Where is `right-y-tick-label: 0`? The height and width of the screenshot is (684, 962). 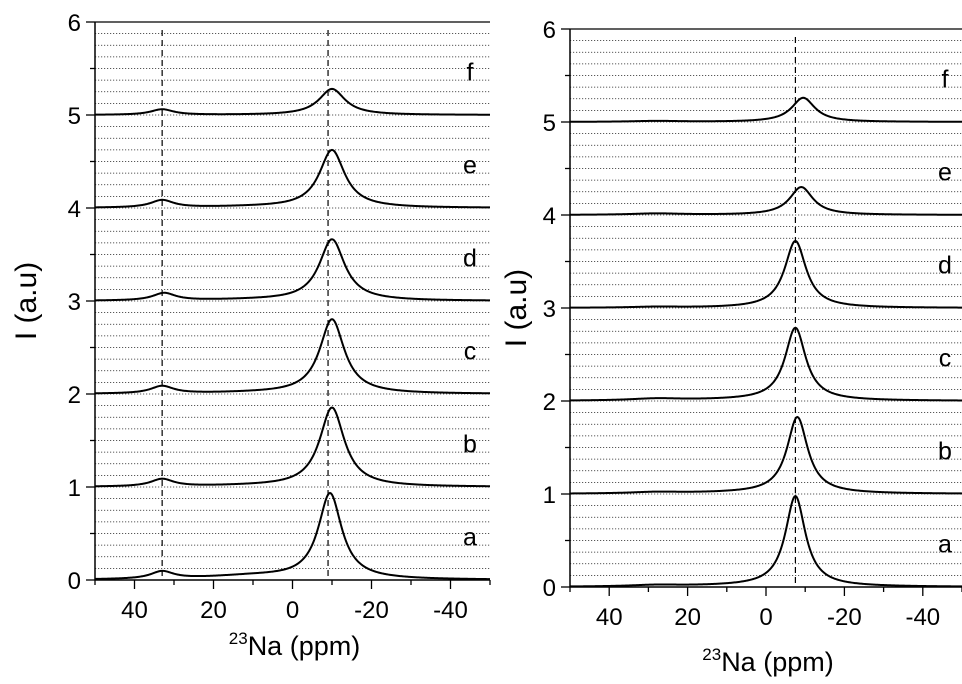 right-y-tick-label: 0 is located at coordinates (549, 588).